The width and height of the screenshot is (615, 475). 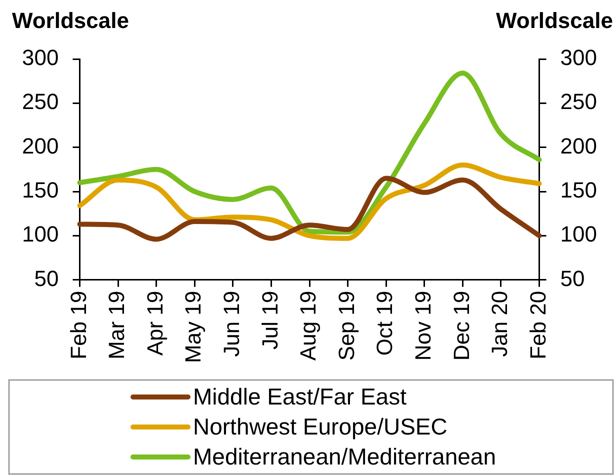 What do you see at coordinates (40, 101) in the screenshot?
I see `y-tick-label: 250` at bounding box center [40, 101].